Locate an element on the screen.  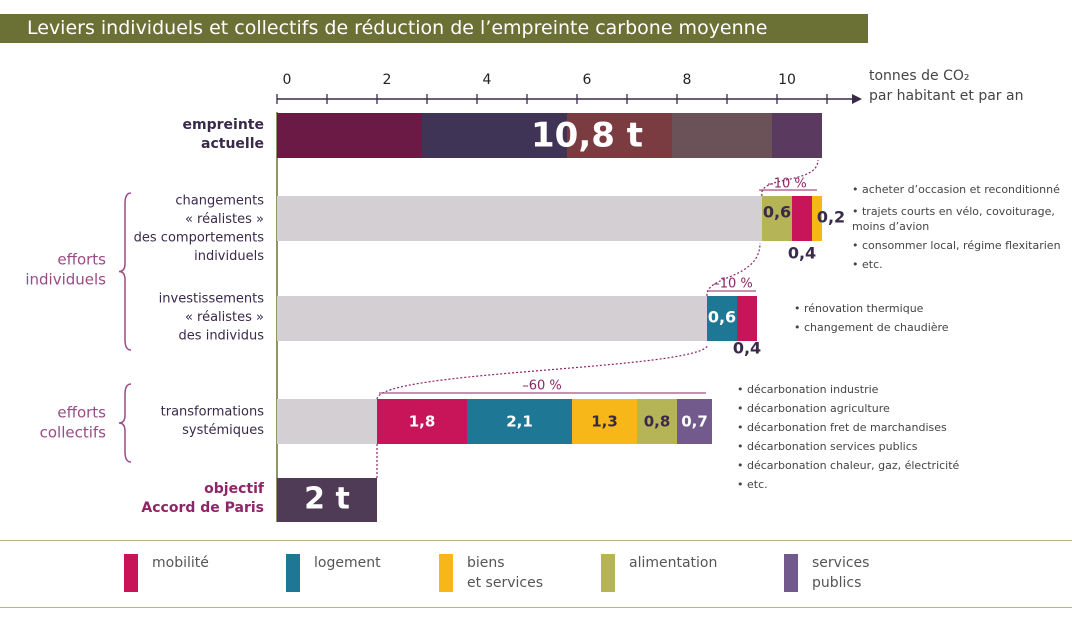
x-tick-label: 10 is located at coordinates (787, 80).